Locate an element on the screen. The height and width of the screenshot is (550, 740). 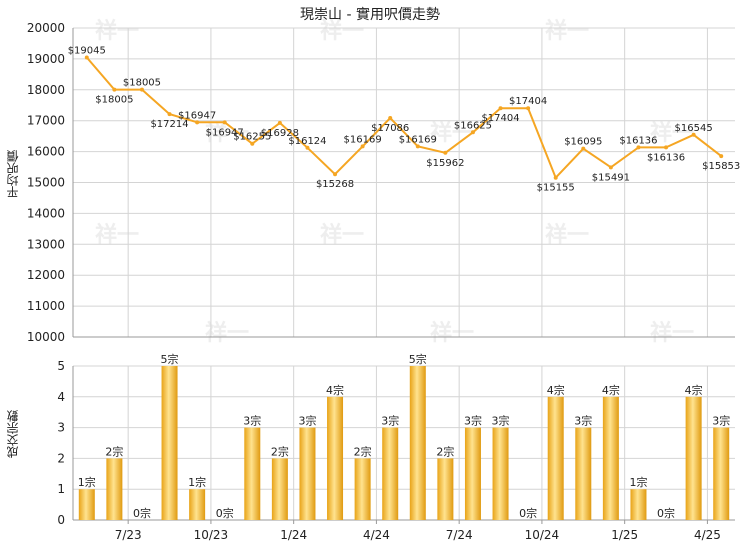
price-data-label: $16545 is located at coordinates (694, 128).